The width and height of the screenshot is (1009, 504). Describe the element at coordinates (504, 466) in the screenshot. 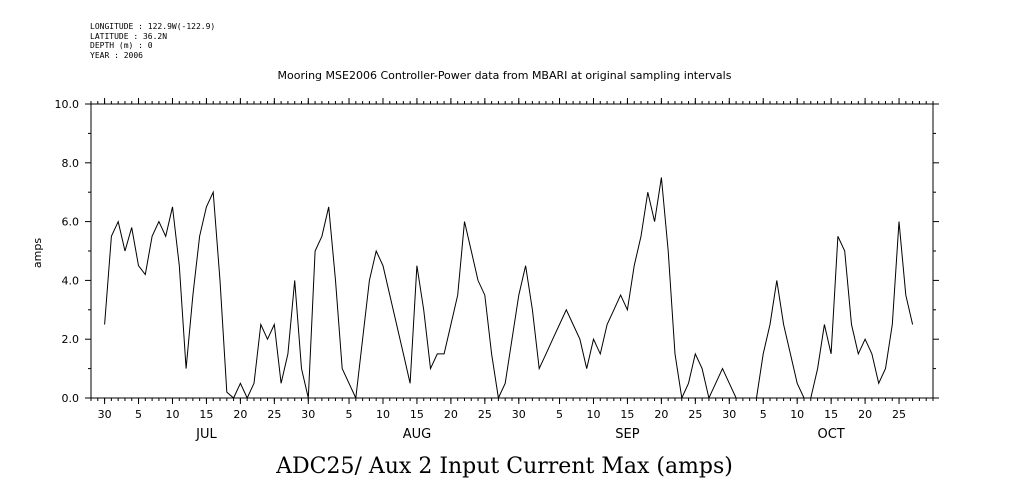

I see `x-axis-caption: ADC25/ Aux 2 Input Current Max (amps)` at that location.